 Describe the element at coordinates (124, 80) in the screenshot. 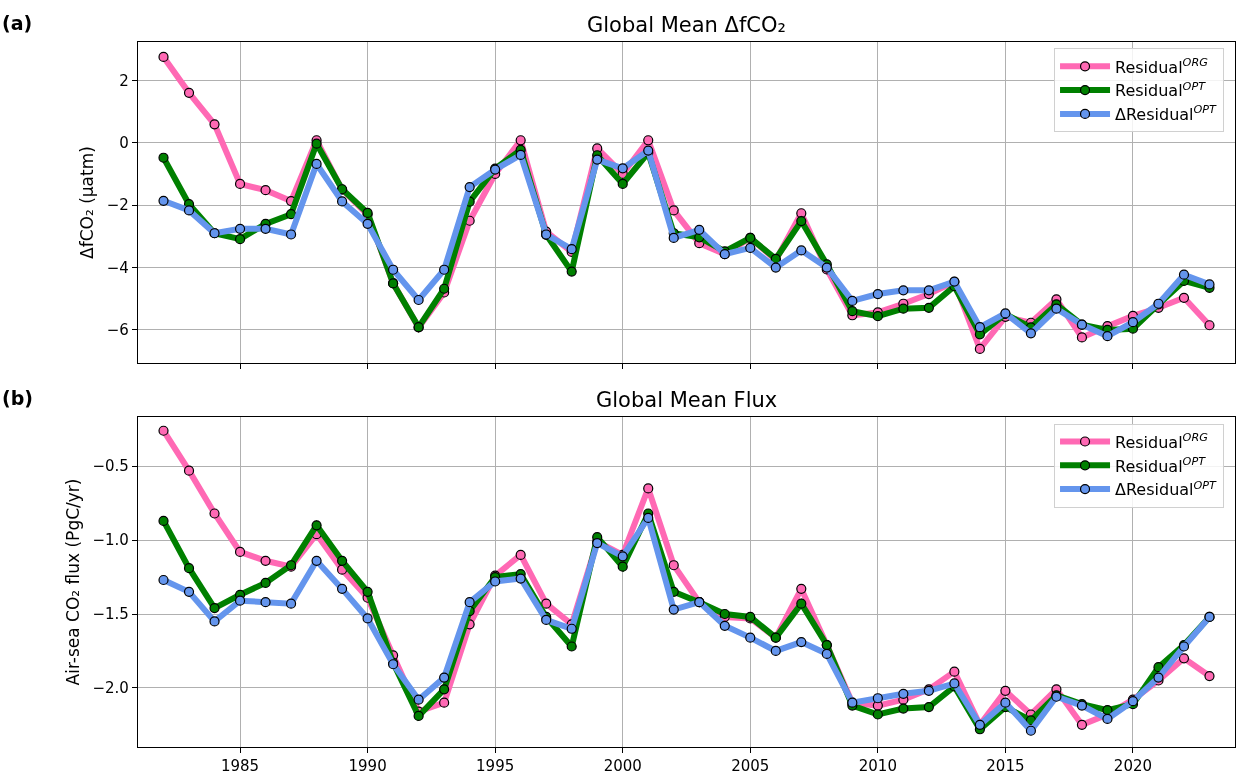

I see `y-tick-label: 2` at that location.